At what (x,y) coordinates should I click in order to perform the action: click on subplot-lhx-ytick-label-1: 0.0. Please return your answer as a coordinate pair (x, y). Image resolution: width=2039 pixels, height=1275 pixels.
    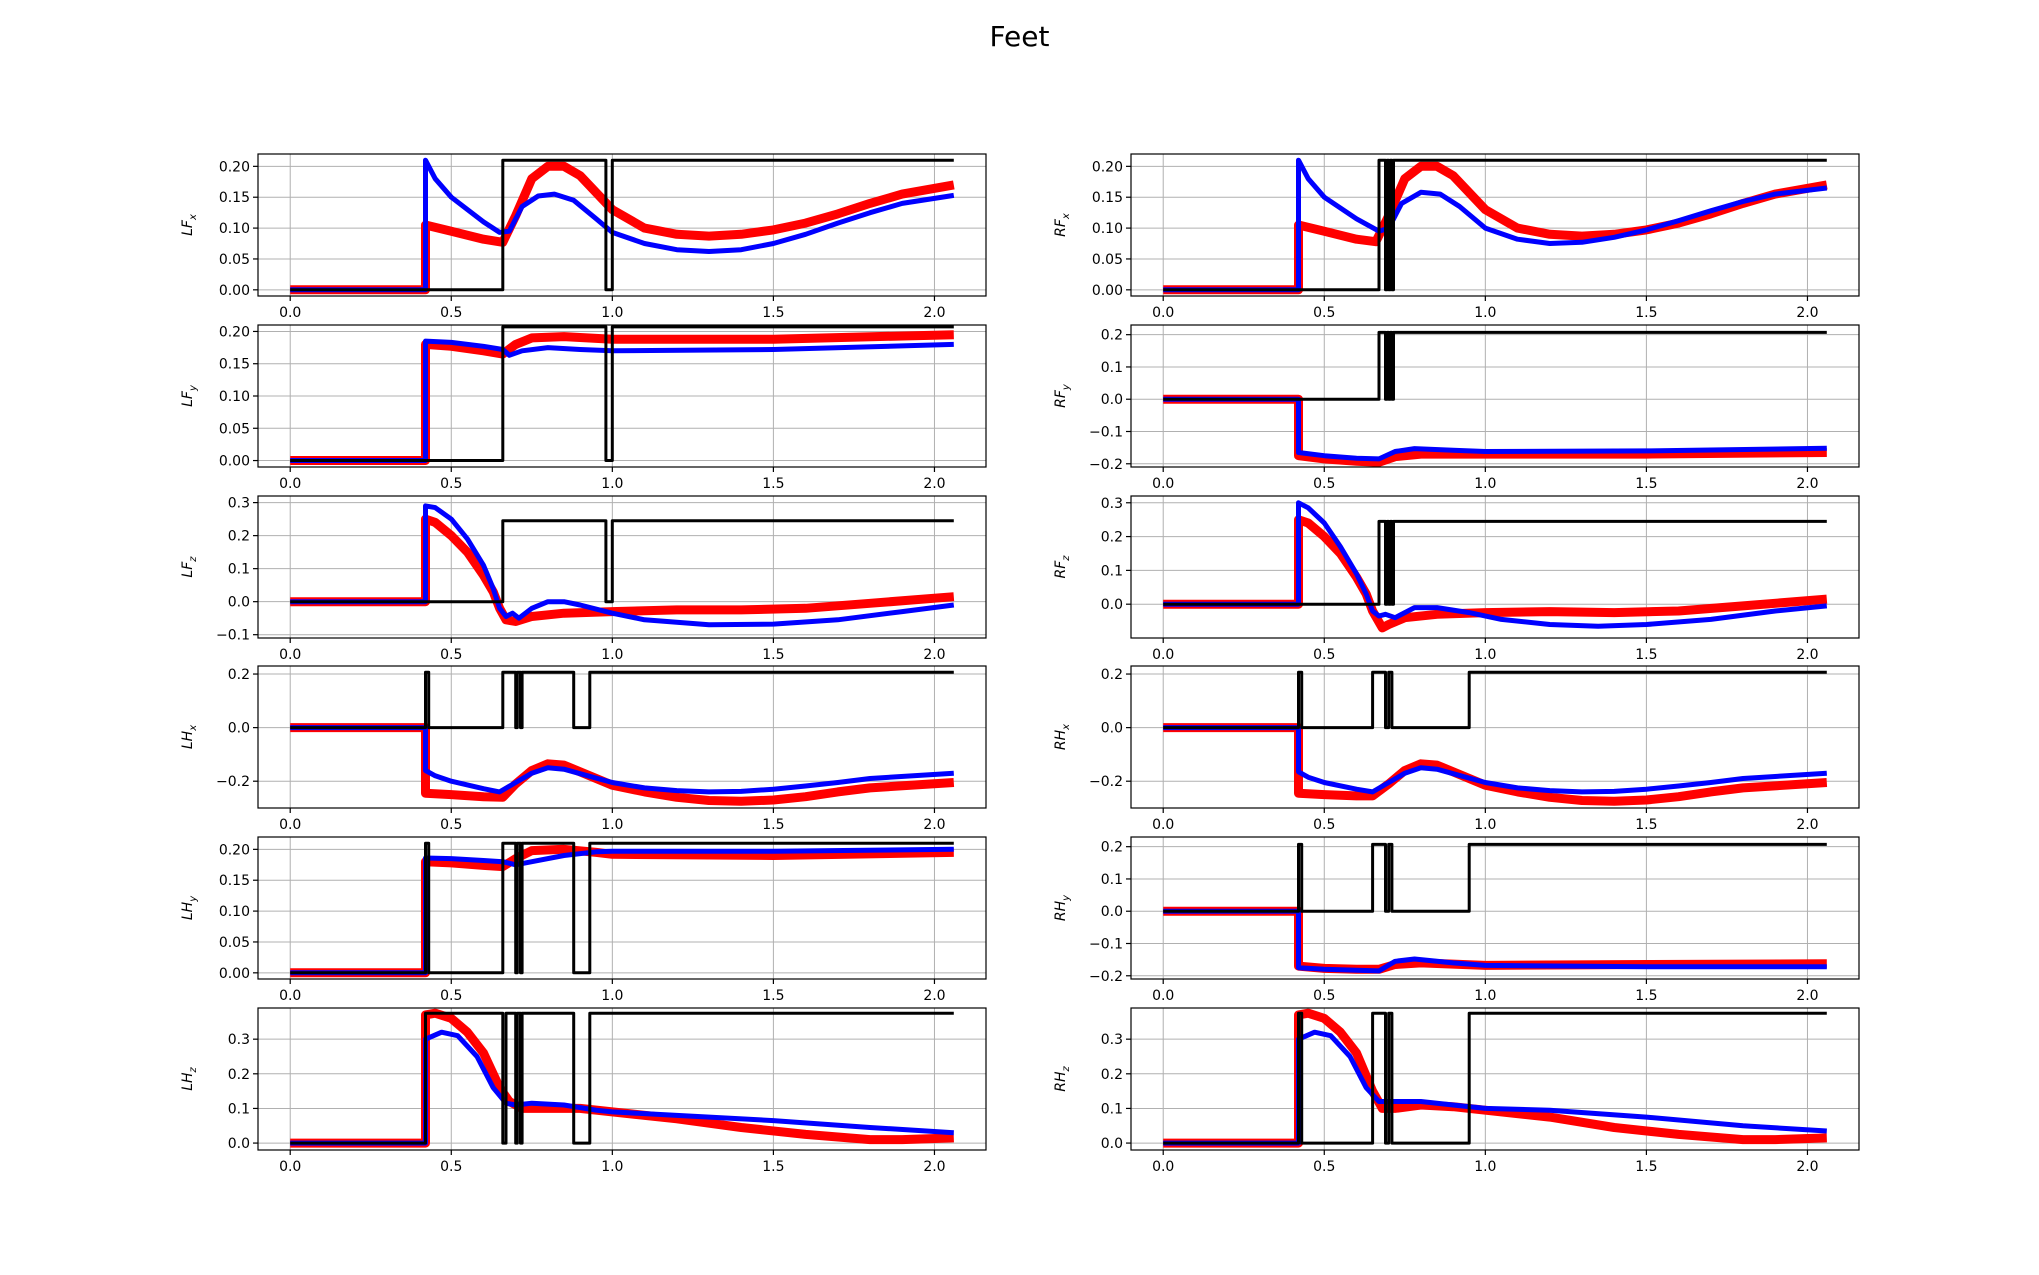
    Looking at the image, I should click on (239, 729).